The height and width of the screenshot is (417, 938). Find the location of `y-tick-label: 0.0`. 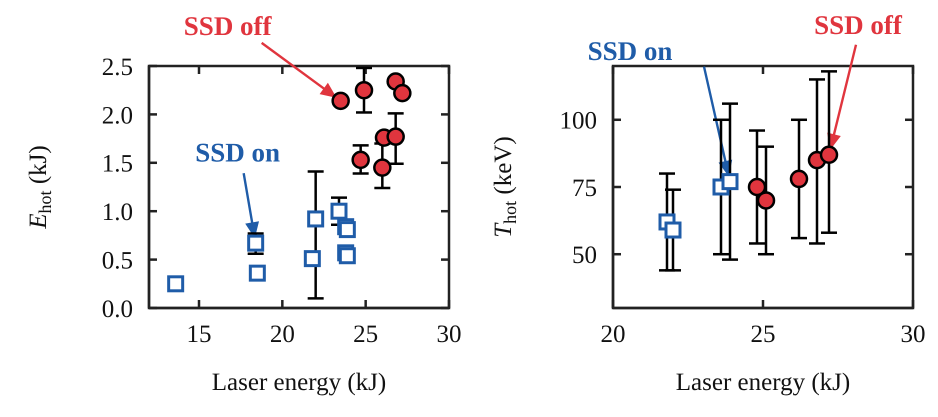

y-tick-label: 0.0 is located at coordinates (117, 309).